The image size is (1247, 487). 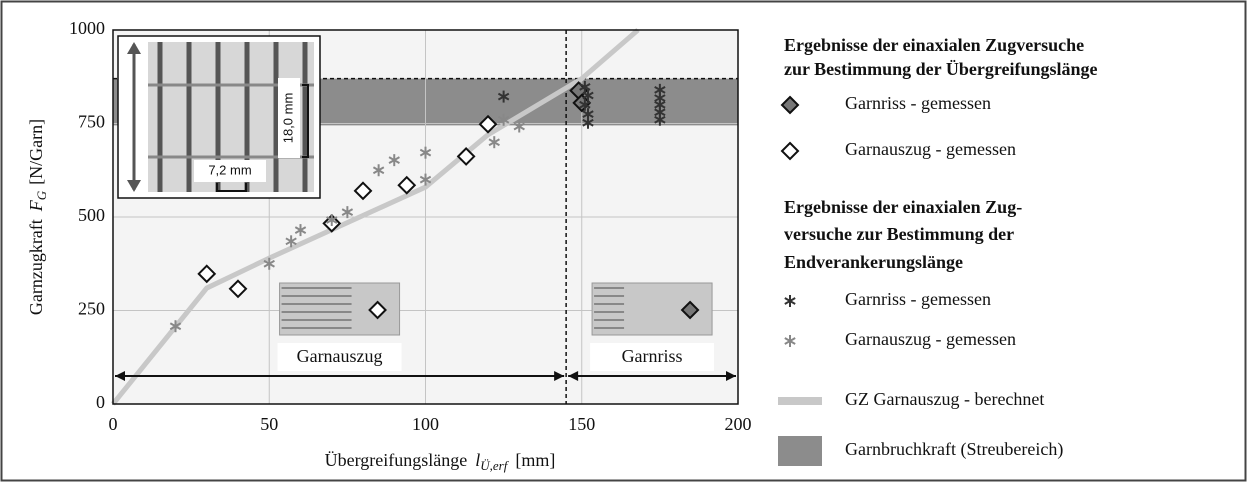 What do you see at coordinates (396, 460) in the screenshot?
I see `x-label-text: Übergreifungslänge` at bounding box center [396, 460].